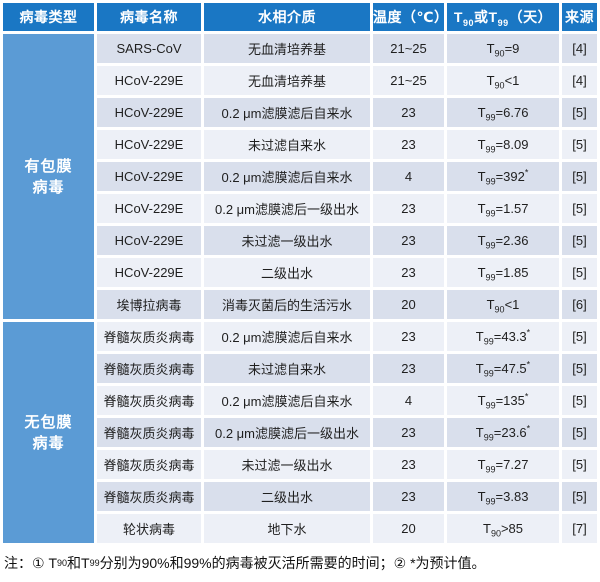  Describe the element at coordinates (300, 112) in the screenshot. I see `table-row: HCoV-229E 0.2 μm滤膜滤后自来水 23 T99=6.76 [5]` at that location.